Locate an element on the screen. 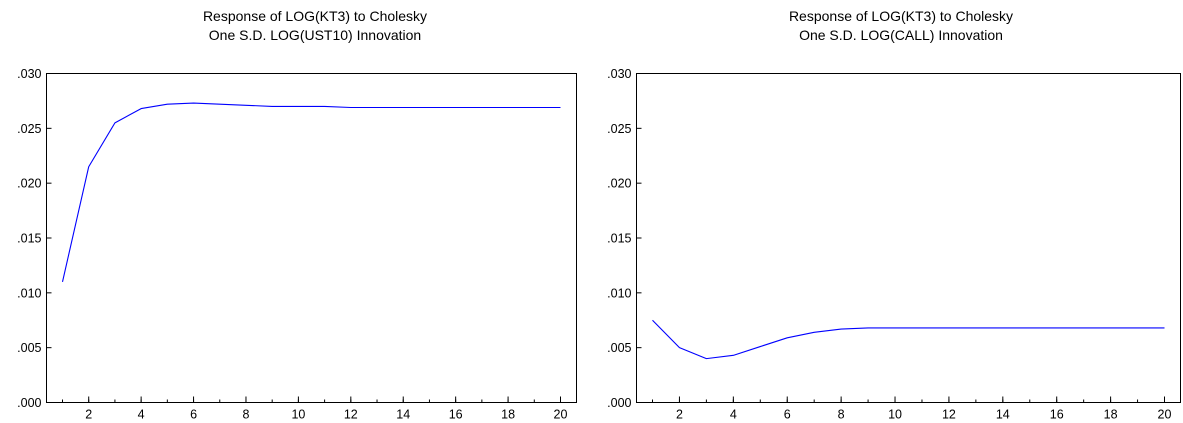  series-line is located at coordinates (908, 339).